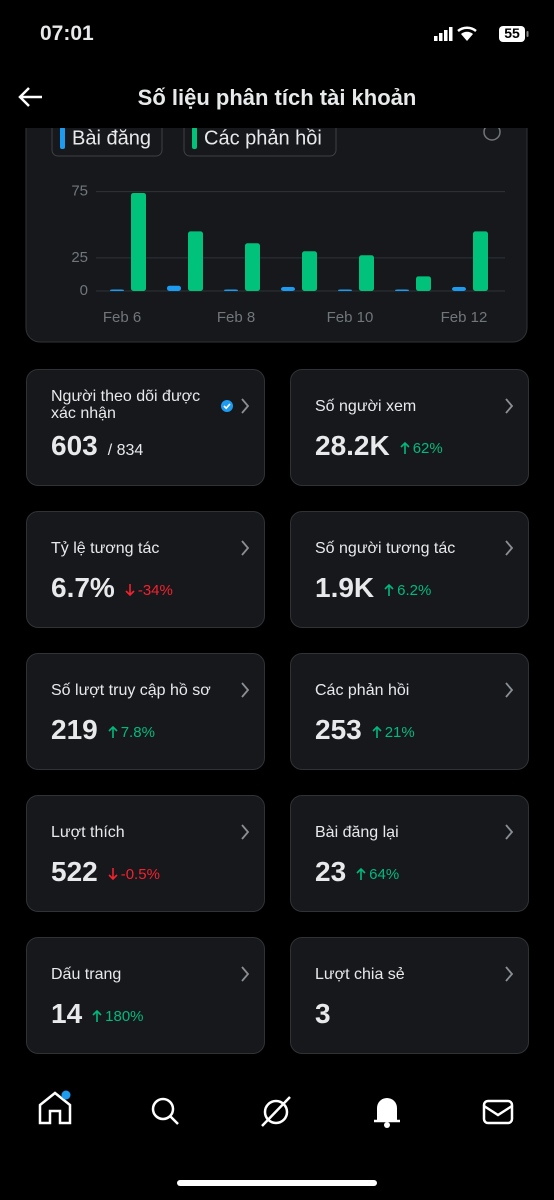 The width and height of the screenshot is (554, 1200). I want to click on metric-row: 522 -0.5%, so click(105, 872).